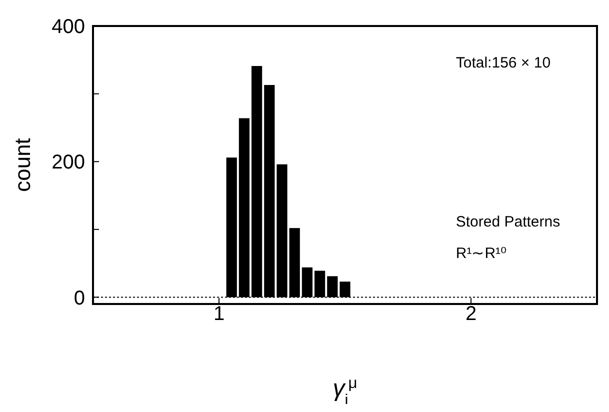 The width and height of the screenshot is (609, 412). I want to click on annotation: Stored Patterns, so click(508, 221).